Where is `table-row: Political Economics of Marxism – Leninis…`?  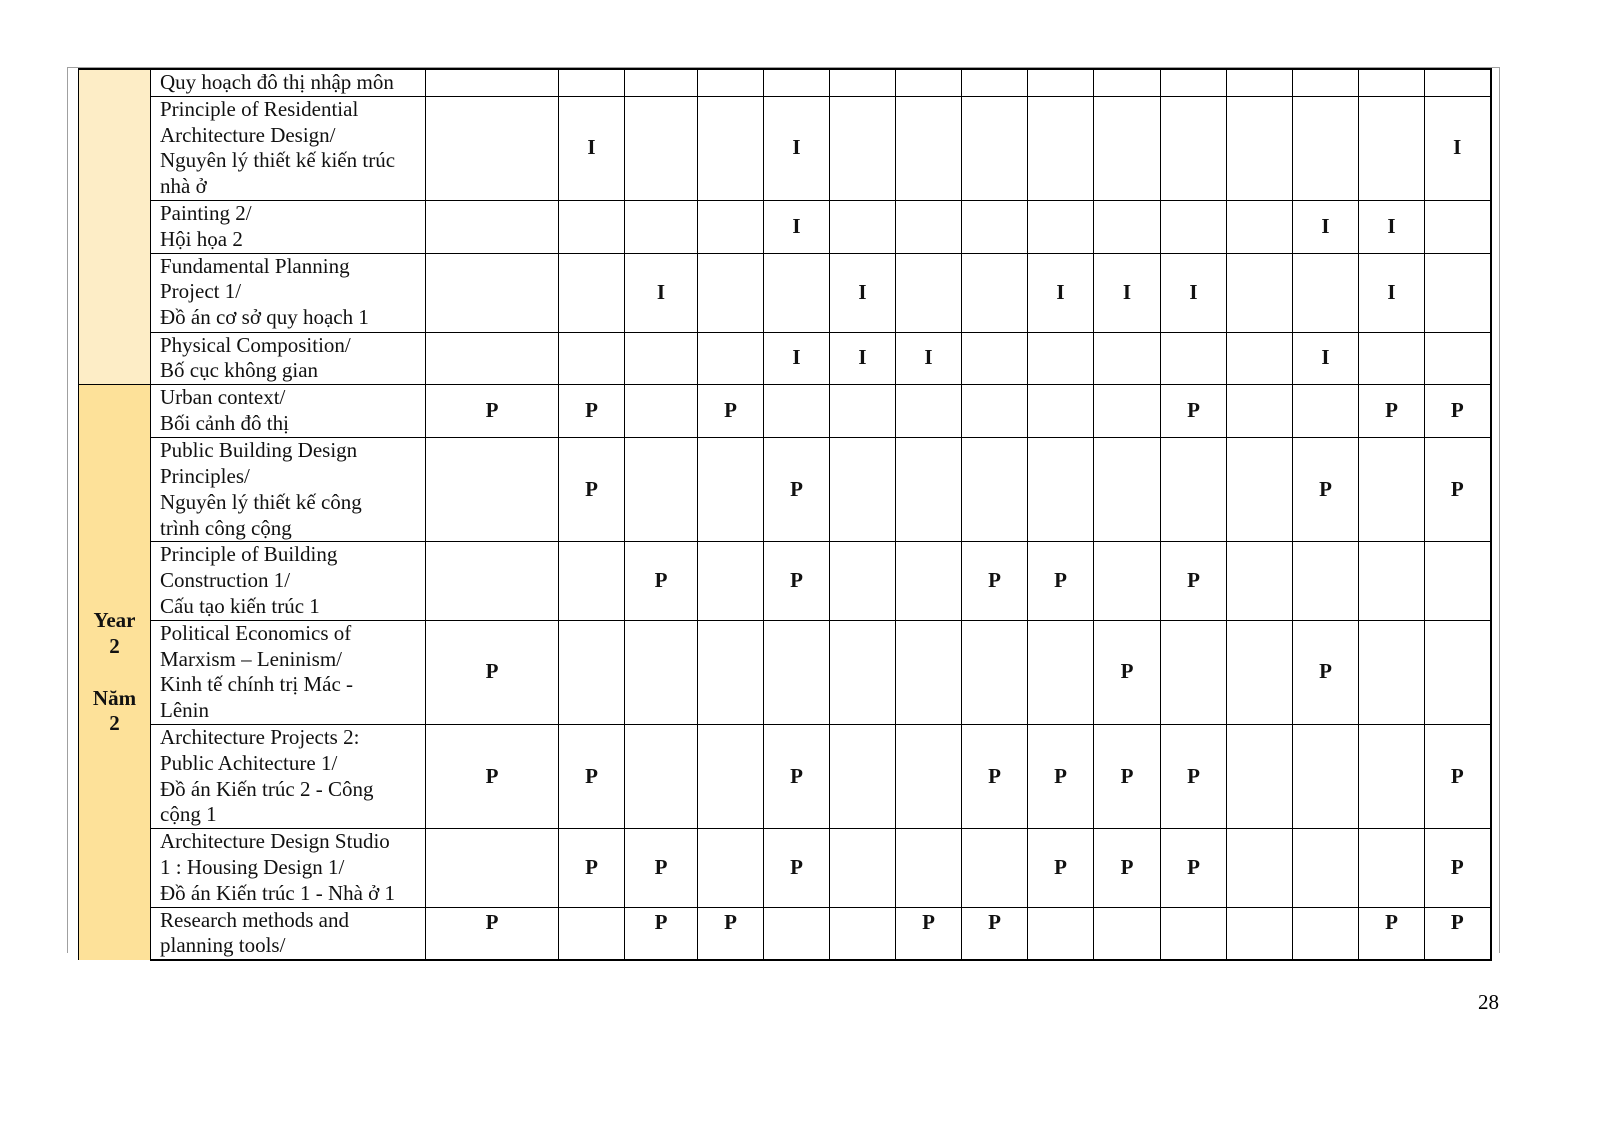 table-row: Political Economics of Marxism – Leninis… is located at coordinates (785, 672).